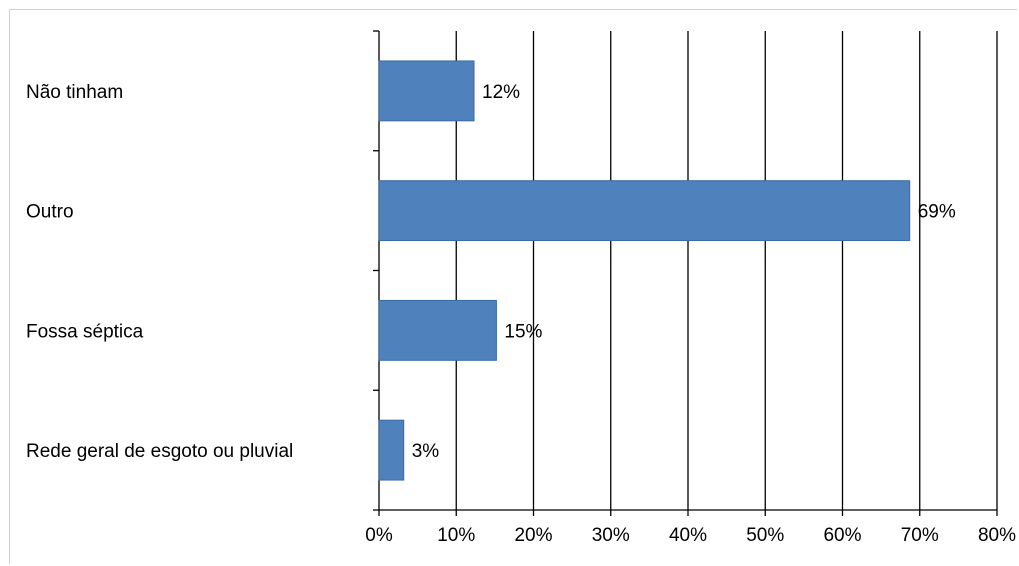  Describe the element at coordinates (159, 451) in the screenshot. I see `category-label: Rede geral de esgoto ou pluvial` at that location.